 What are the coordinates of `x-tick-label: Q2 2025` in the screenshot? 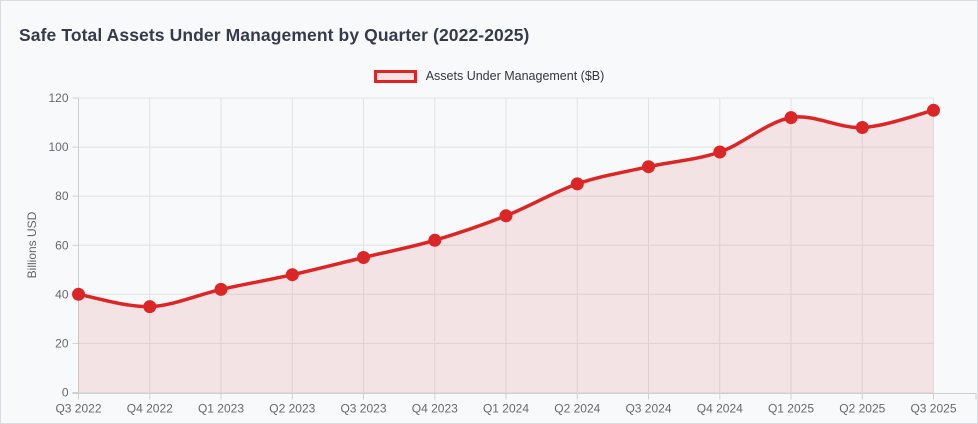 It's located at (862, 409).